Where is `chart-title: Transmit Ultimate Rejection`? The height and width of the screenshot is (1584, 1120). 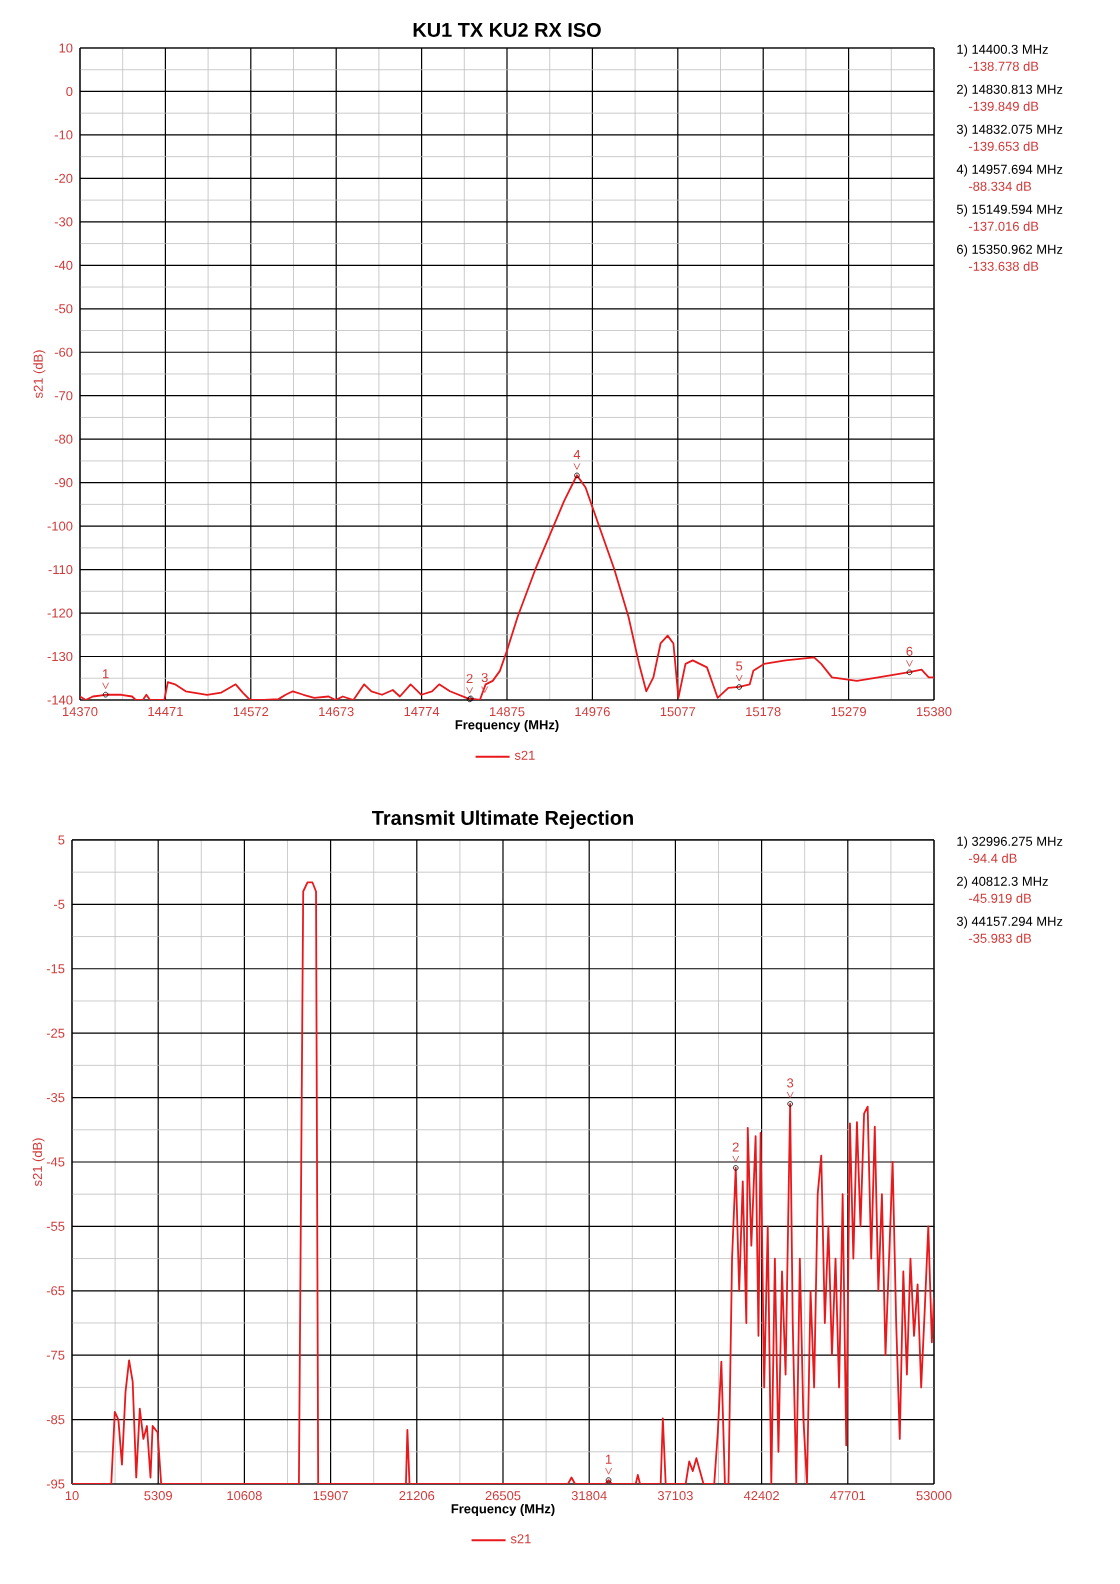
chart-title: Transmit Ultimate Rejection is located at coordinates (502, 819).